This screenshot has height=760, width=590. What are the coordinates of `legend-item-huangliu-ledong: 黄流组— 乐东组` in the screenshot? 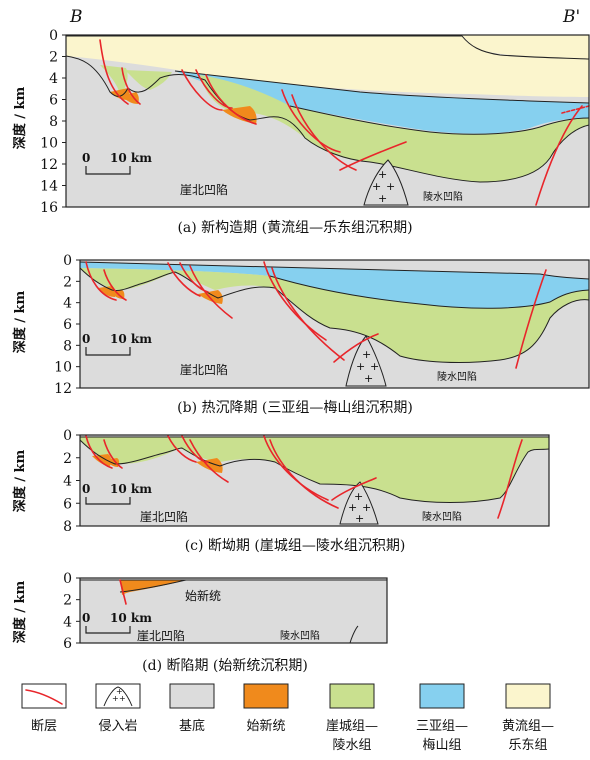 It's located at (528, 718).